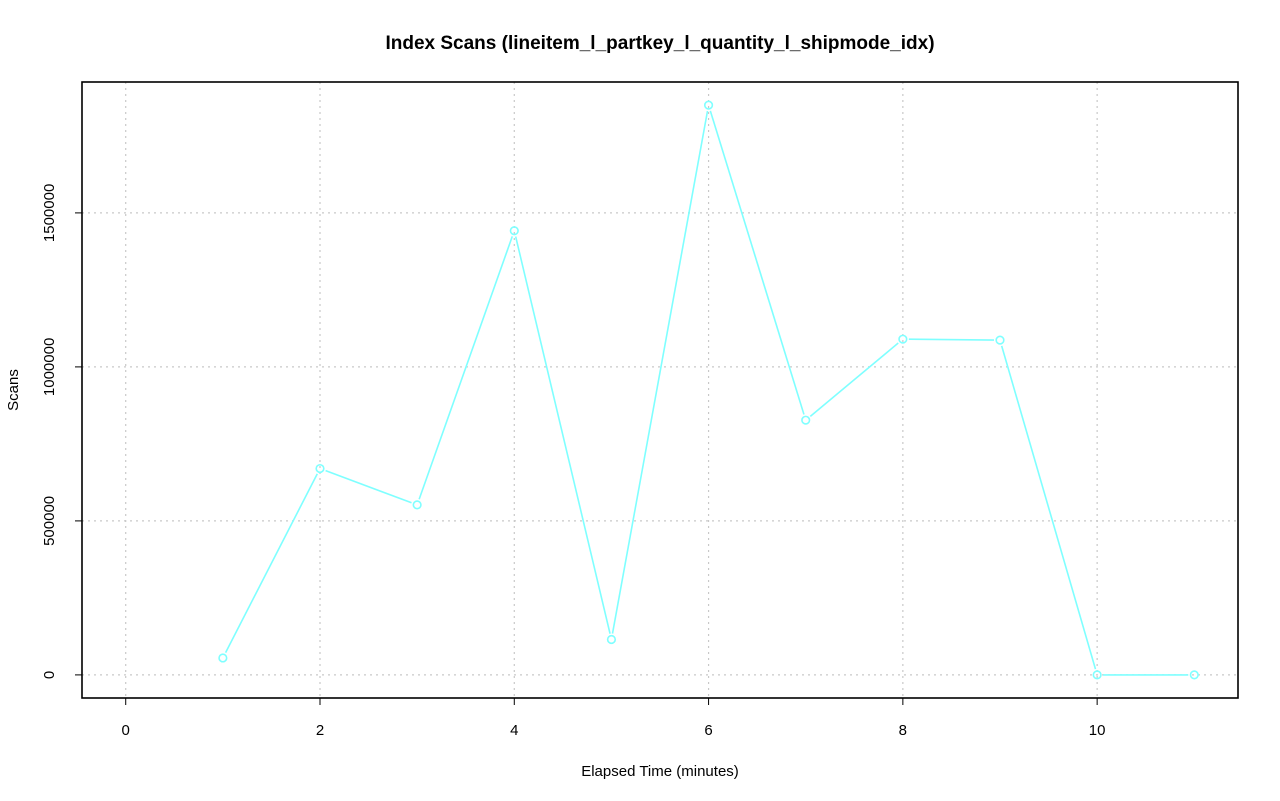 The width and height of the screenshot is (1280, 801). I want to click on x-tick-label: 6, so click(708, 730).